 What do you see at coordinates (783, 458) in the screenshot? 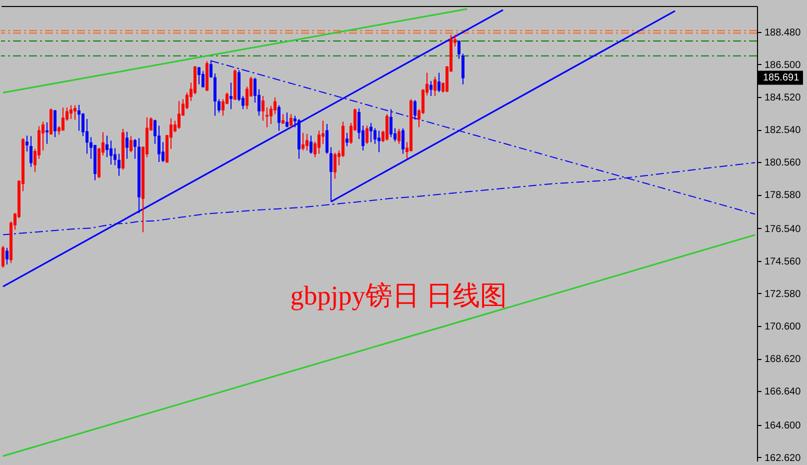
I see `y-tick-label: 162.620` at bounding box center [783, 458].